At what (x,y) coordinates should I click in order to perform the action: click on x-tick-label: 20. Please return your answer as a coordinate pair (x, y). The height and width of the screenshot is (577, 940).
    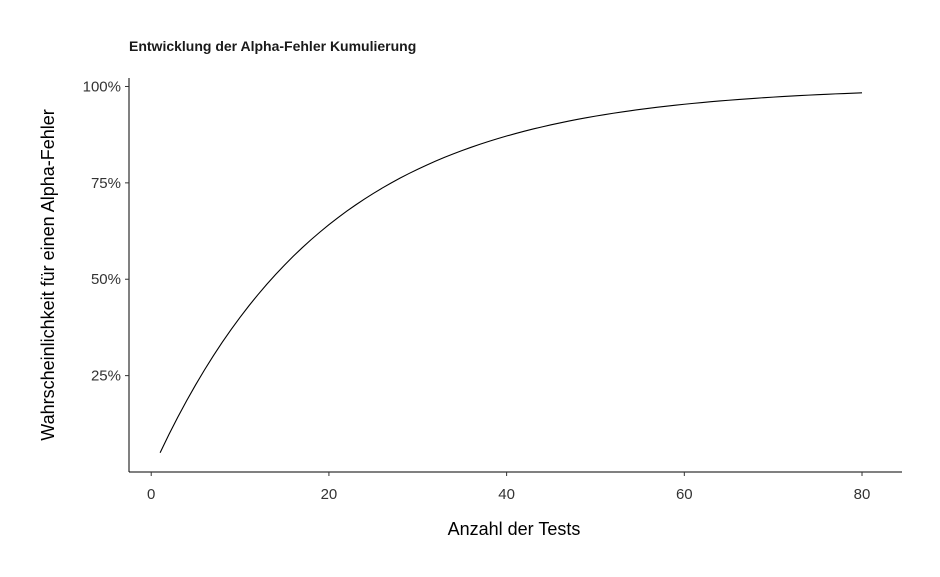
    Looking at the image, I should click on (329, 494).